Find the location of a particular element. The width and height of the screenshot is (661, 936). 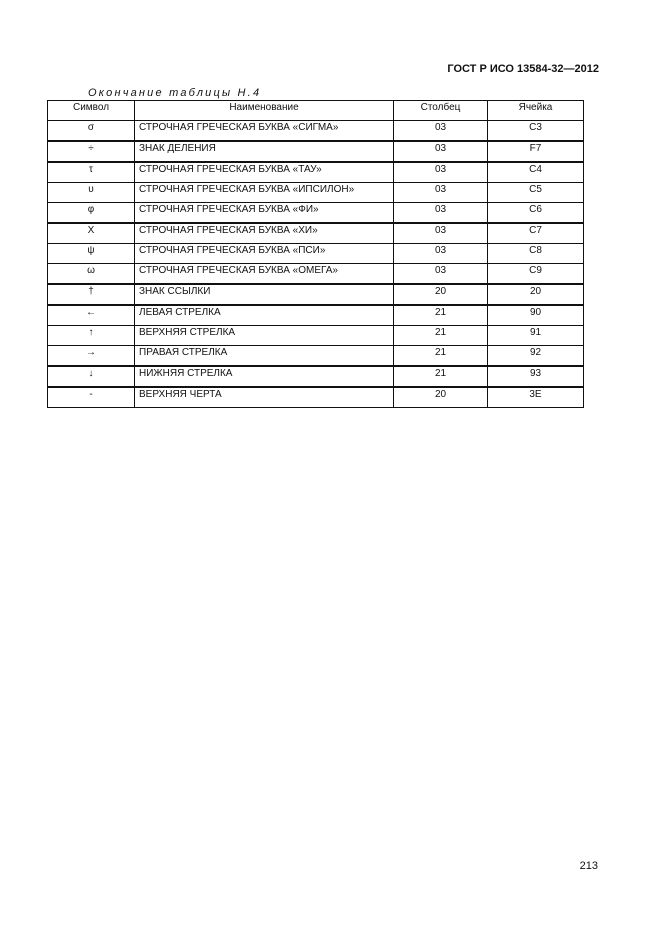

cell-name: СТРОЧНАЯ ГРЕЧЕСКАЯ БУКВА «ХИ» is located at coordinates (264, 233).